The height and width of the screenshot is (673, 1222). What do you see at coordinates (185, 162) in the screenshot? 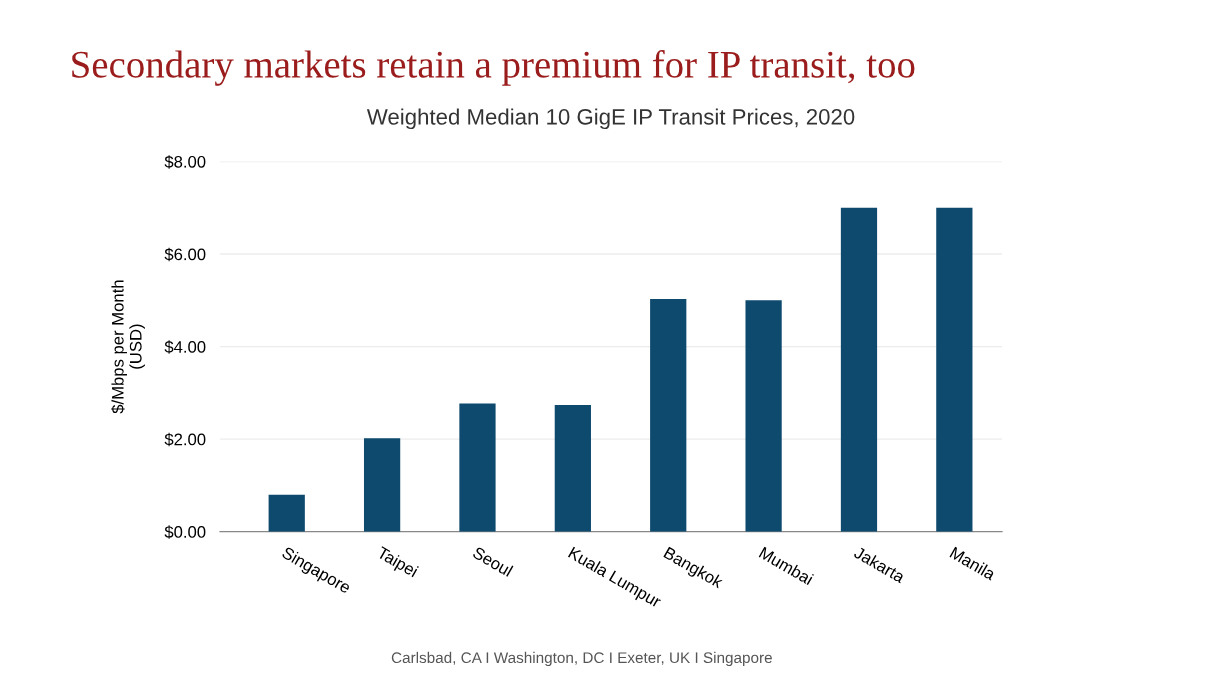
I see `y-tick-label: $8.00` at bounding box center [185, 162].